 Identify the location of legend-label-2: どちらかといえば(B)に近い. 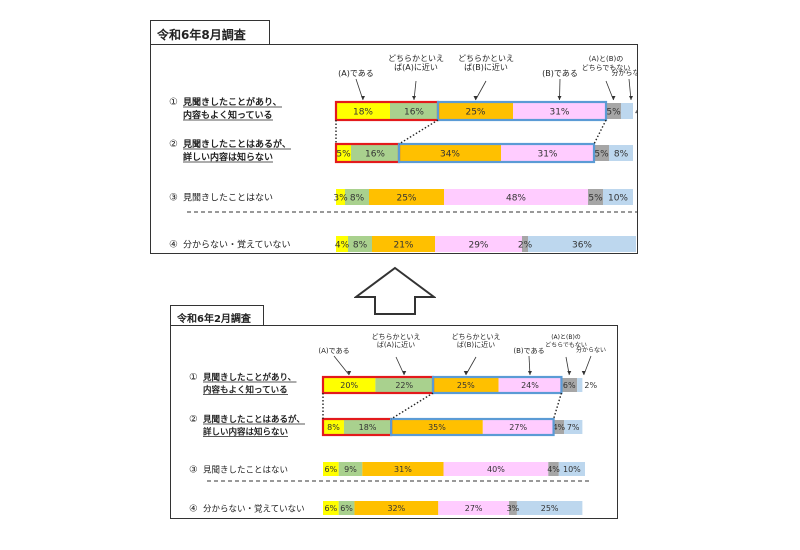
(486, 63).